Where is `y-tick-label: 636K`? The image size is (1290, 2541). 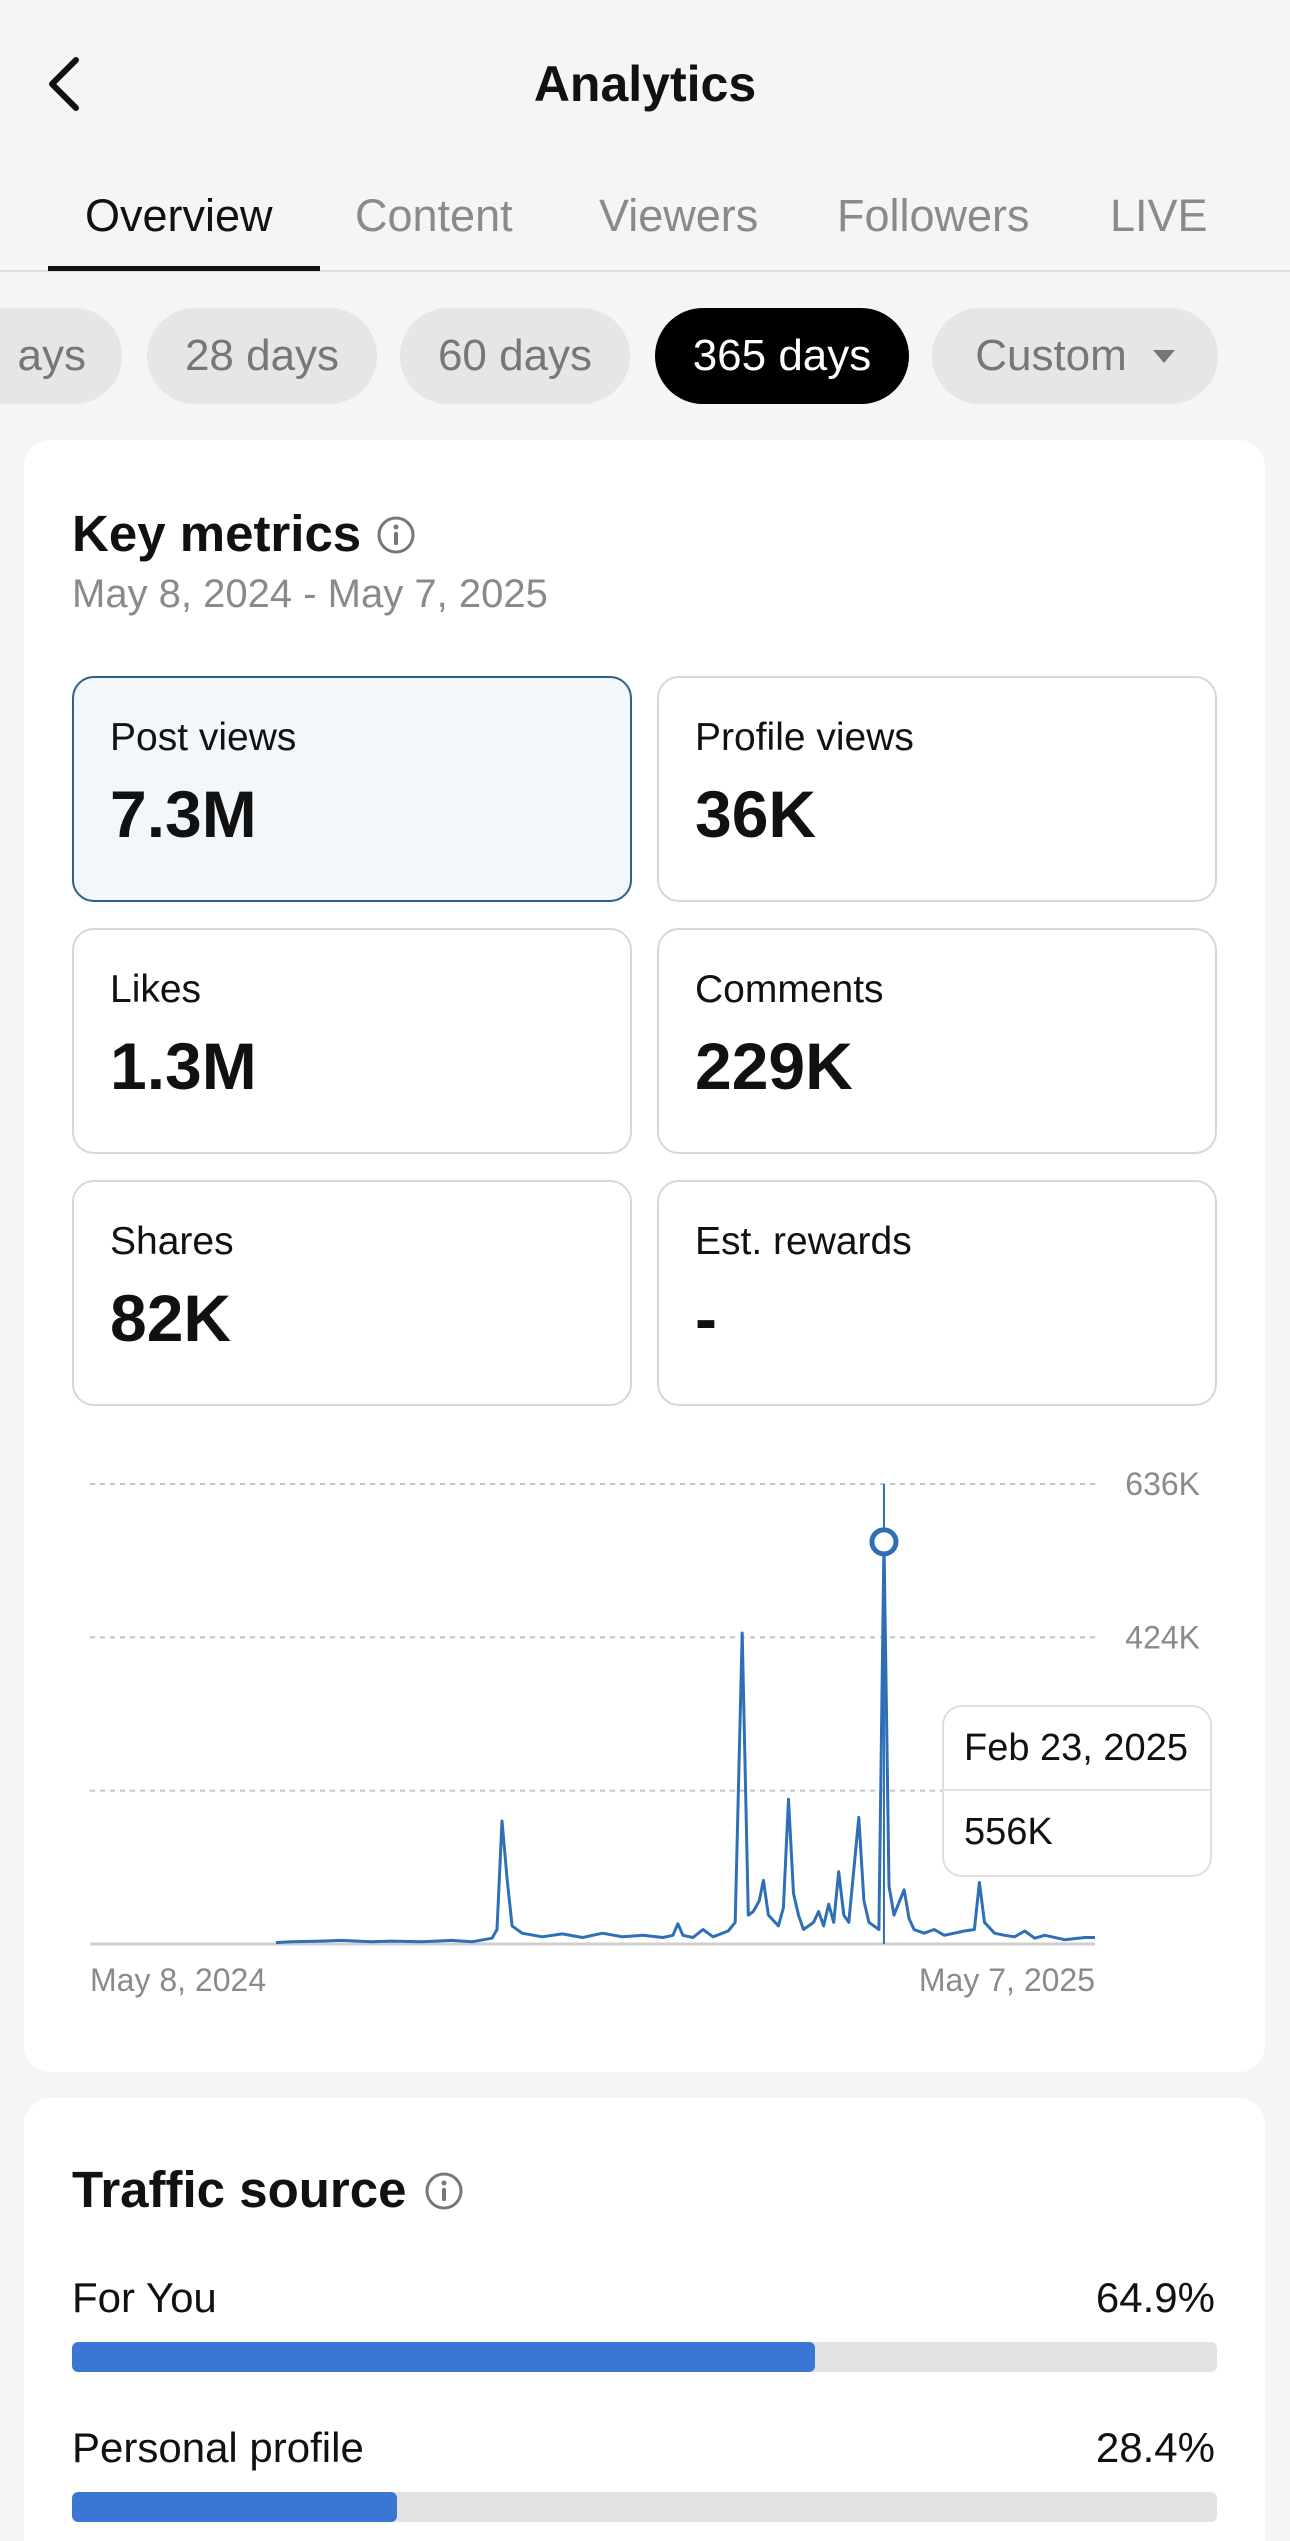 y-tick-label: 636K is located at coordinates (1162, 1484).